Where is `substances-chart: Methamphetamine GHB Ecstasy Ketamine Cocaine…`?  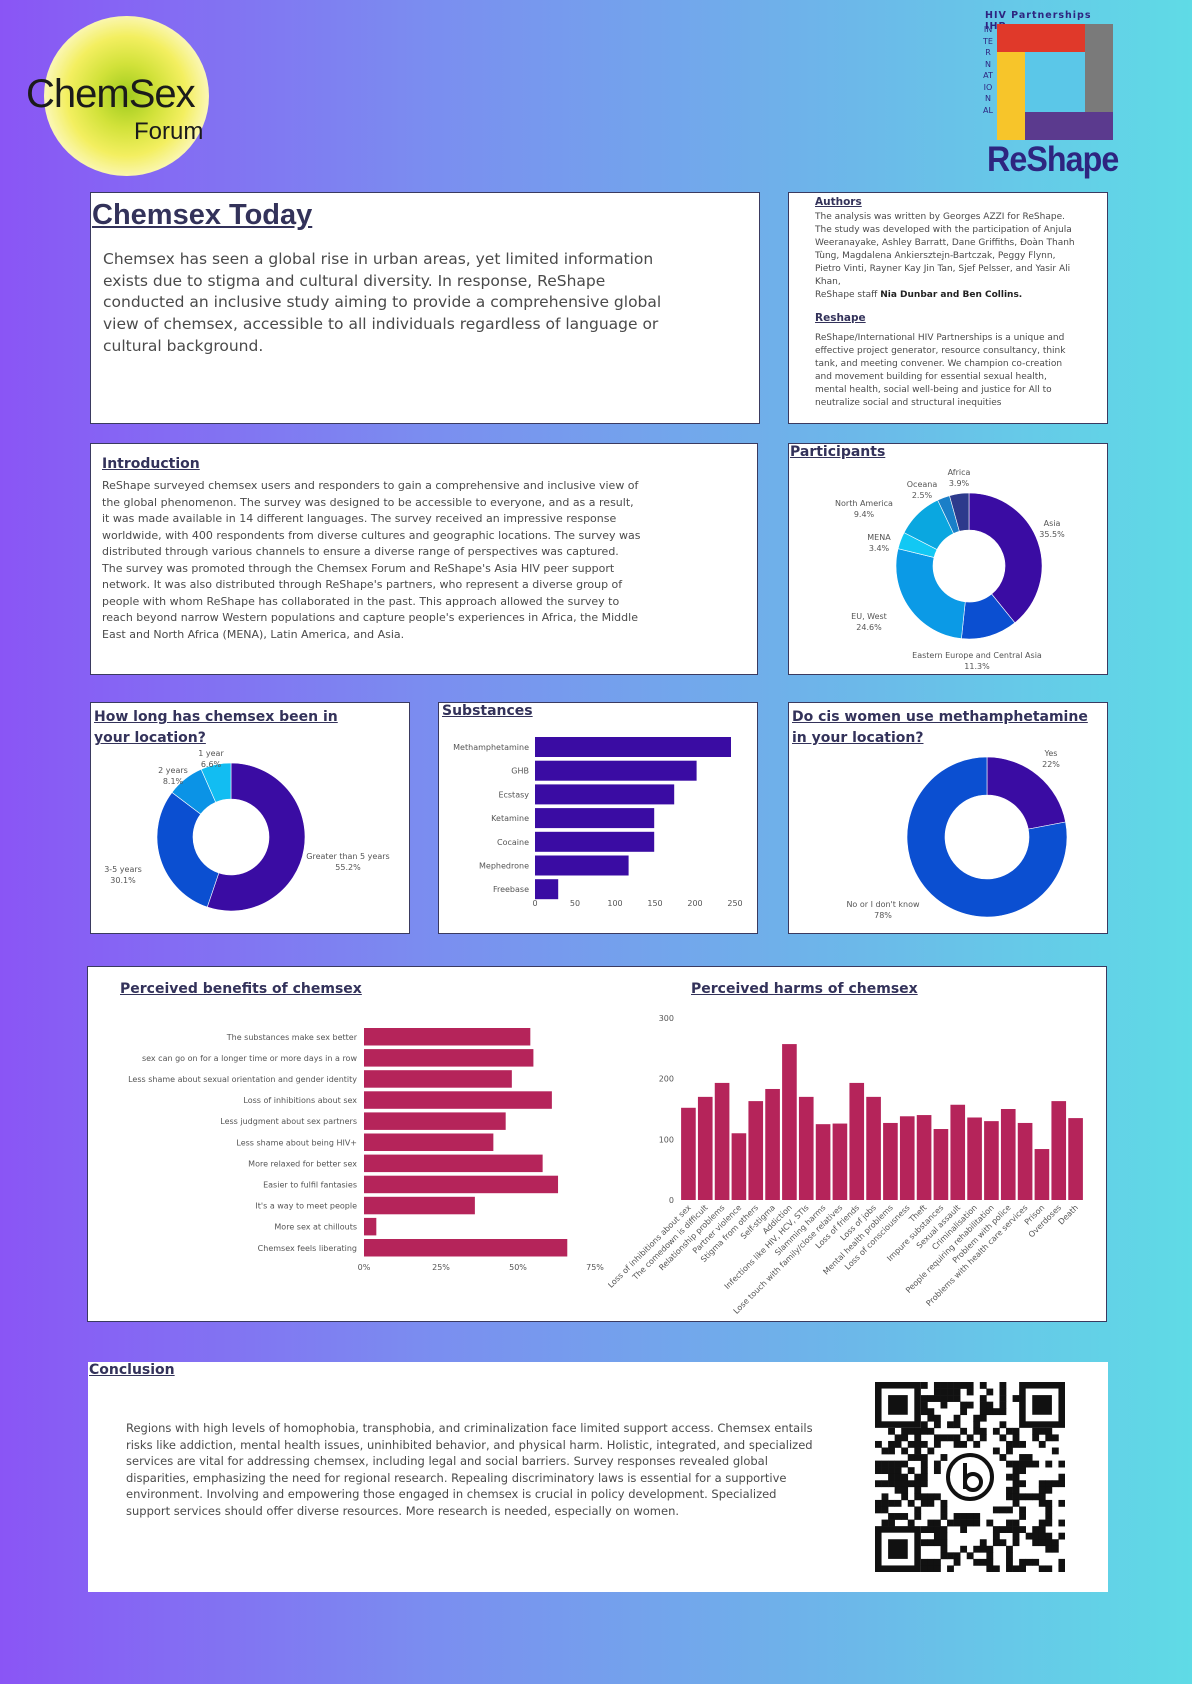 substances-chart: Methamphetamine GHB Ecstasy Ketamine Cocaine… is located at coordinates (598, 822).